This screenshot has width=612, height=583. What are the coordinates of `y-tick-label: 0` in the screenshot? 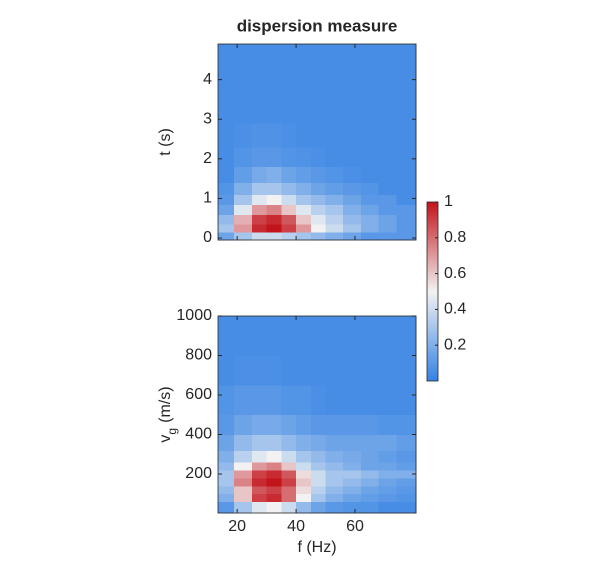 It's located at (207, 237).